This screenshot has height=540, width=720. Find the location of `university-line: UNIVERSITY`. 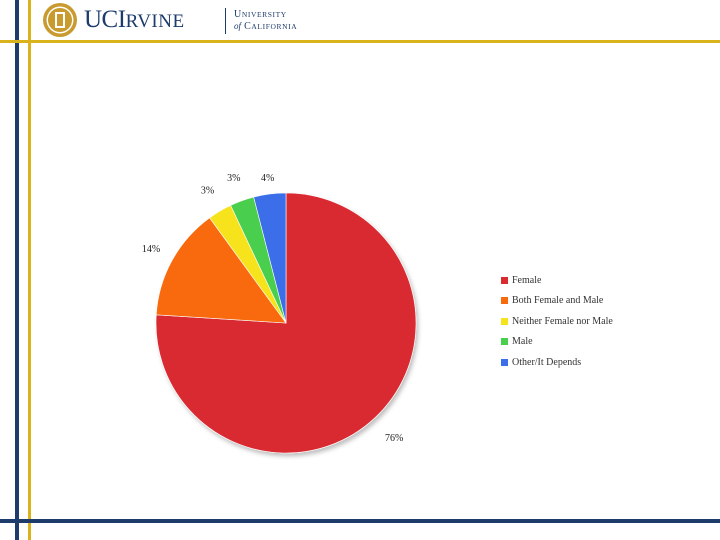

university-line: UNIVERSITY is located at coordinates (260, 14).